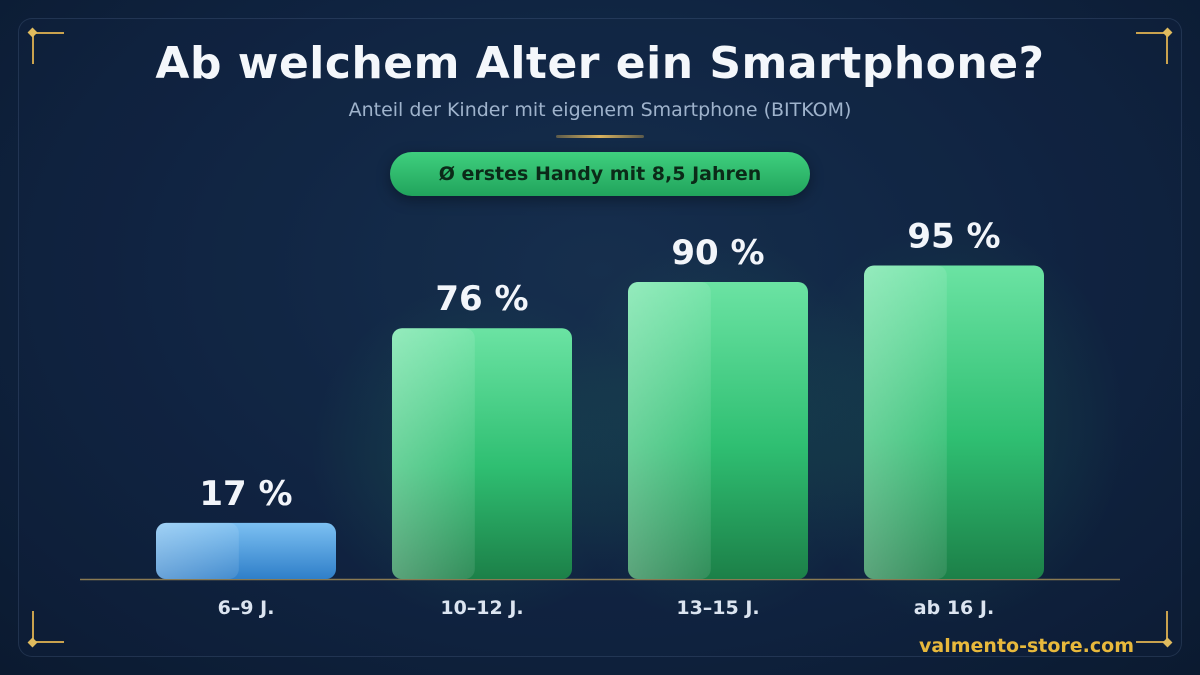 This screenshot has height=675, width=1200. I want to click on corner-ornament-bottom-left, so click(45, 629).